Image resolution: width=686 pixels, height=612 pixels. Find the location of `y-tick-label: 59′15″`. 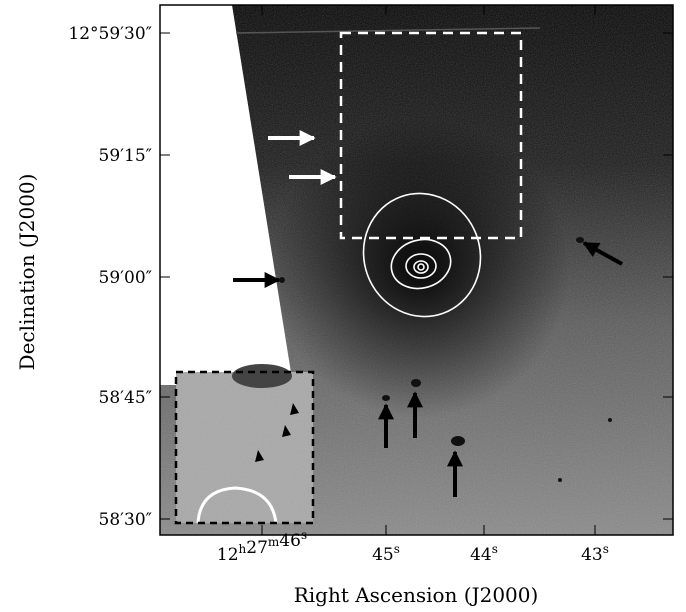

y-tick-label: 59′15″ is located at coordinates (125, 156).